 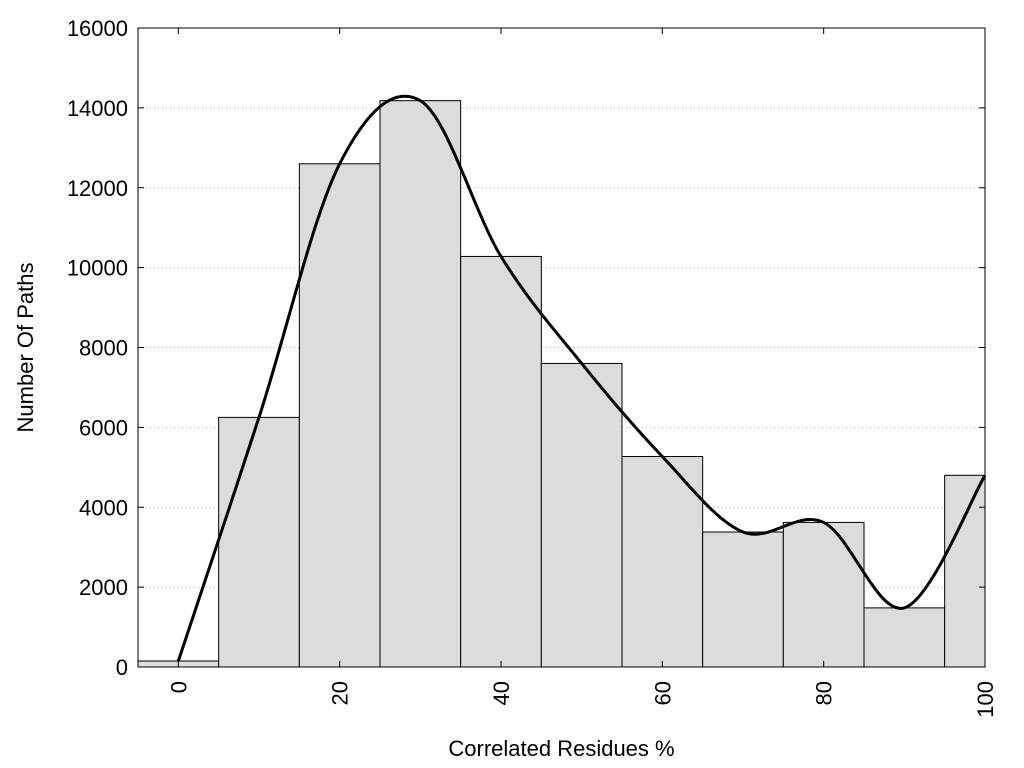 I want to click on y-tick-label: 2000, so click(x=103, y=587).